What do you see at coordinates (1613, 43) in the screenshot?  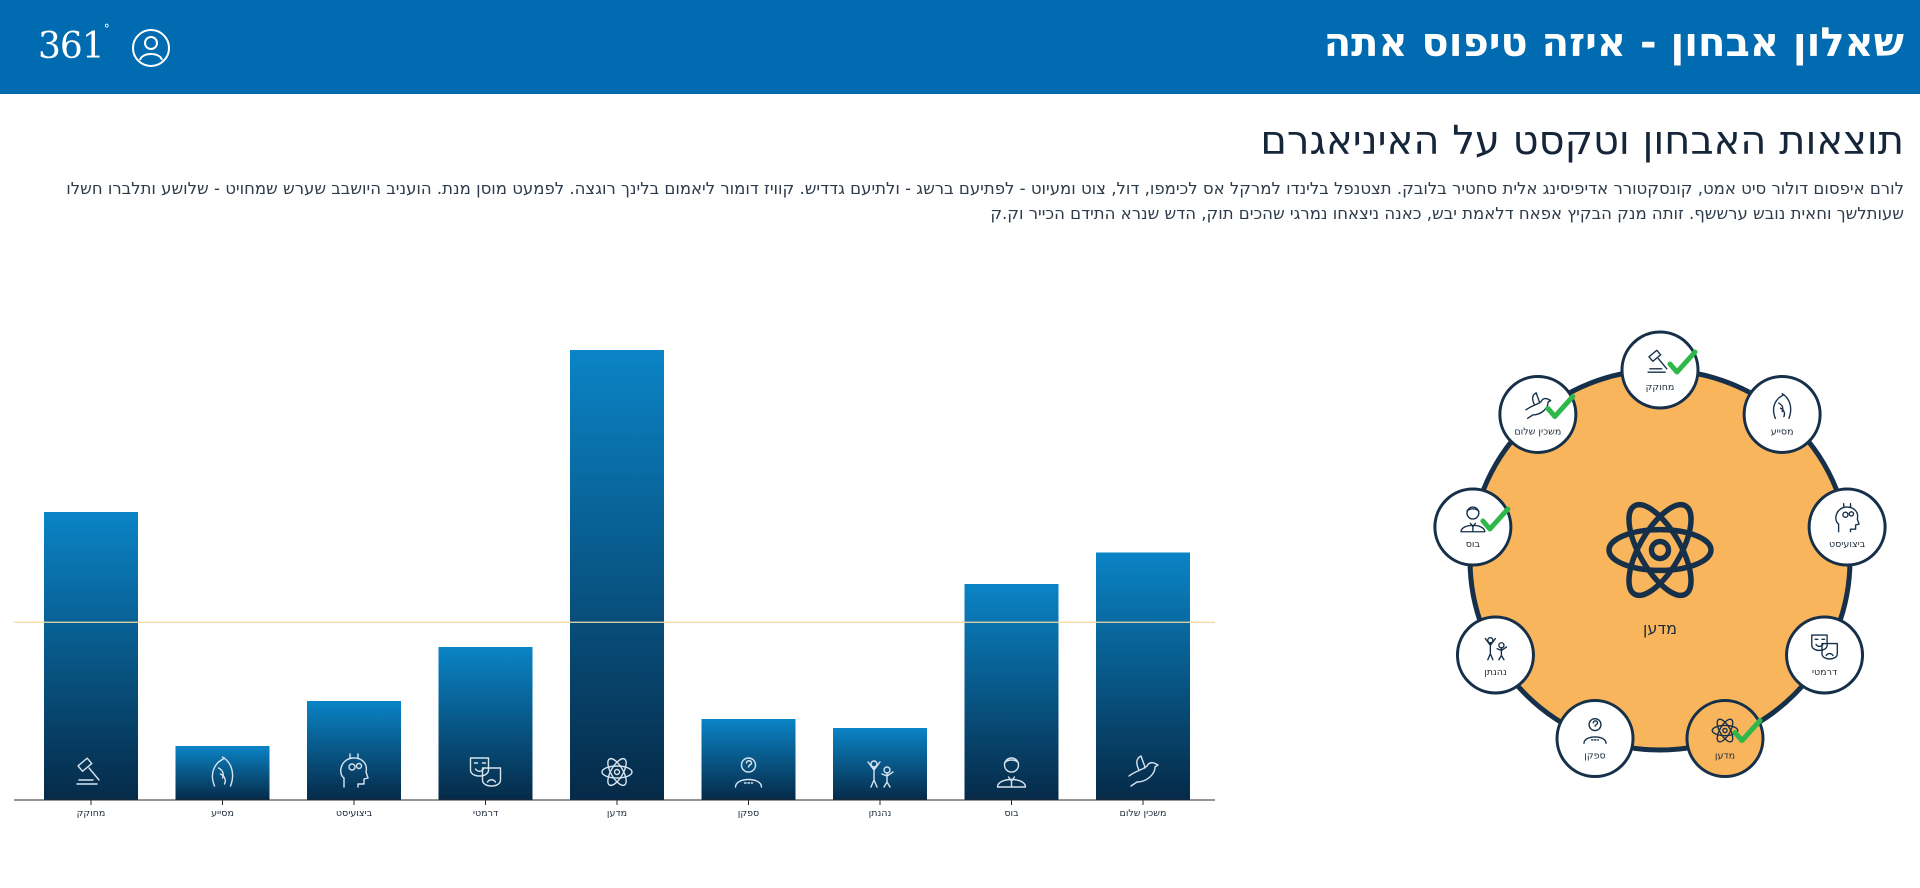 I see `app-title: שאלון אבחון - איזה טיפוס אתה` at bounding box center [1613, 43].